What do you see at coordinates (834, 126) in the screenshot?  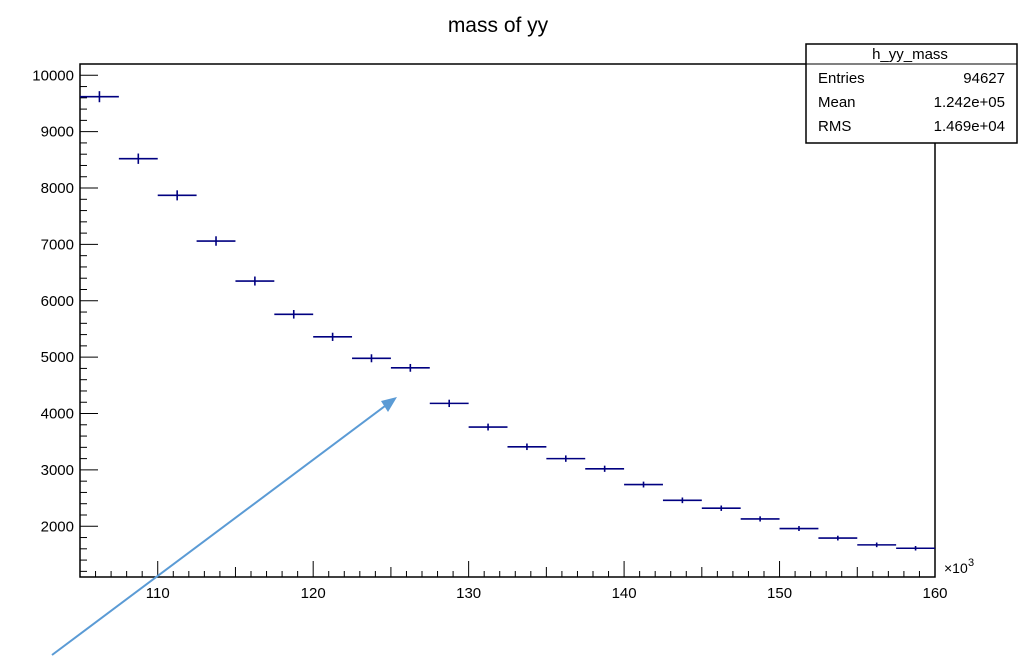 I see `stats-rms-label: RMS` at bounding box center [834, 126].